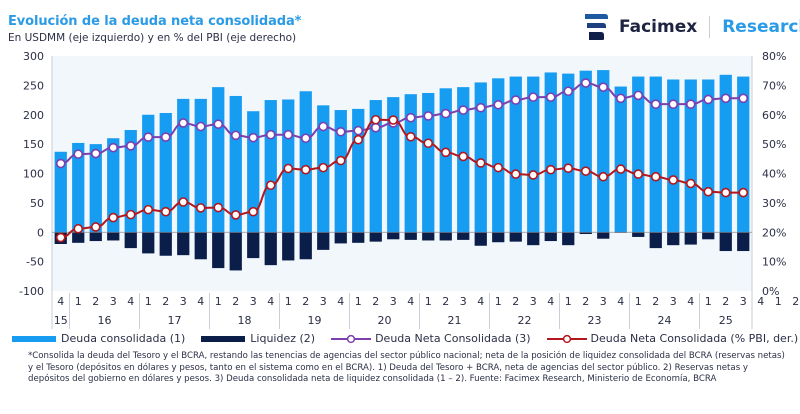 This screenshot has height=414, width=800. What do you see at coordinates (770, 291) in the screenshot?
I see `right-tick-label: 0%` at bounding box center [770, 291].